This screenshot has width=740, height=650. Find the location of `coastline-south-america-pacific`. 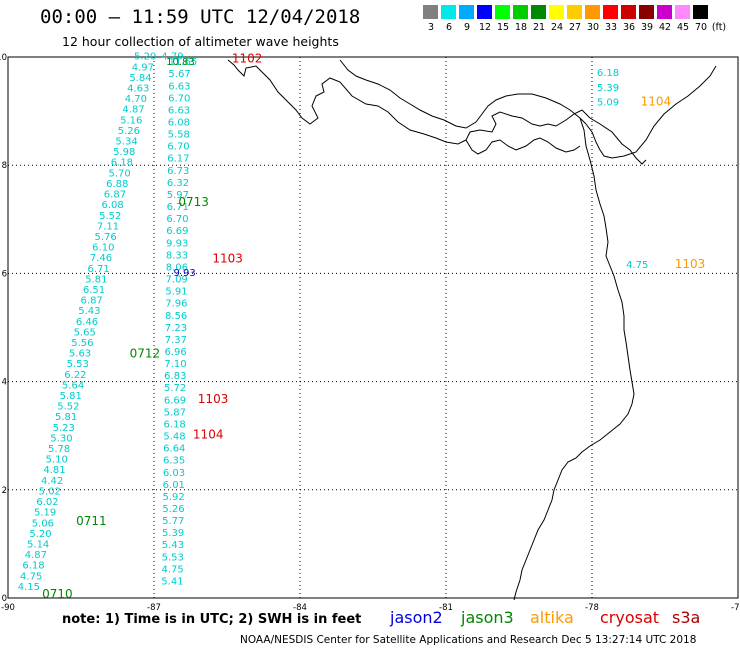

coastline-south-america-pacific is located at coordinates (574, 359).